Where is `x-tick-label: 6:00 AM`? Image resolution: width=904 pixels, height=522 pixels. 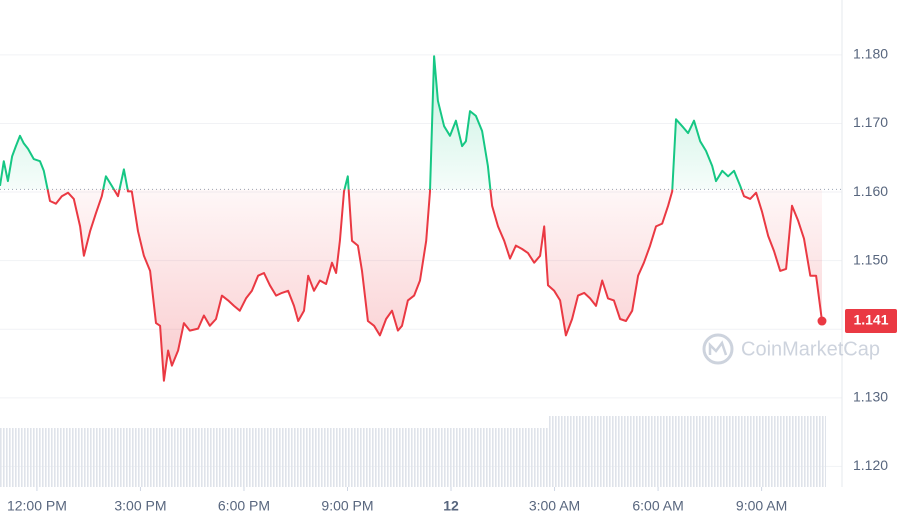 x-tick-label: 6:00 AM is located at coordinates (657, 506).